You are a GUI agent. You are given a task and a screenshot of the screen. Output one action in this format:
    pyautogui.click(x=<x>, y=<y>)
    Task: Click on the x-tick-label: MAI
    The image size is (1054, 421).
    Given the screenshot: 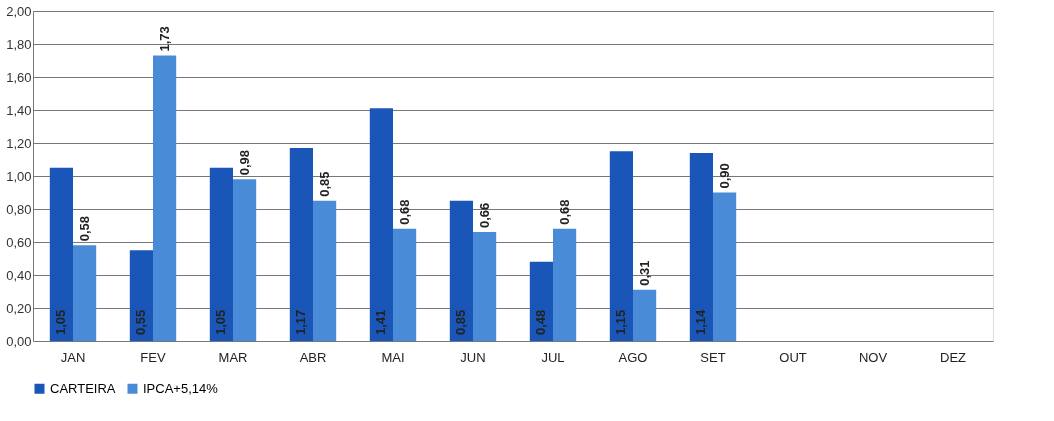 What is the action you would take?
    pyautogui.click(x=393, y=357)
    